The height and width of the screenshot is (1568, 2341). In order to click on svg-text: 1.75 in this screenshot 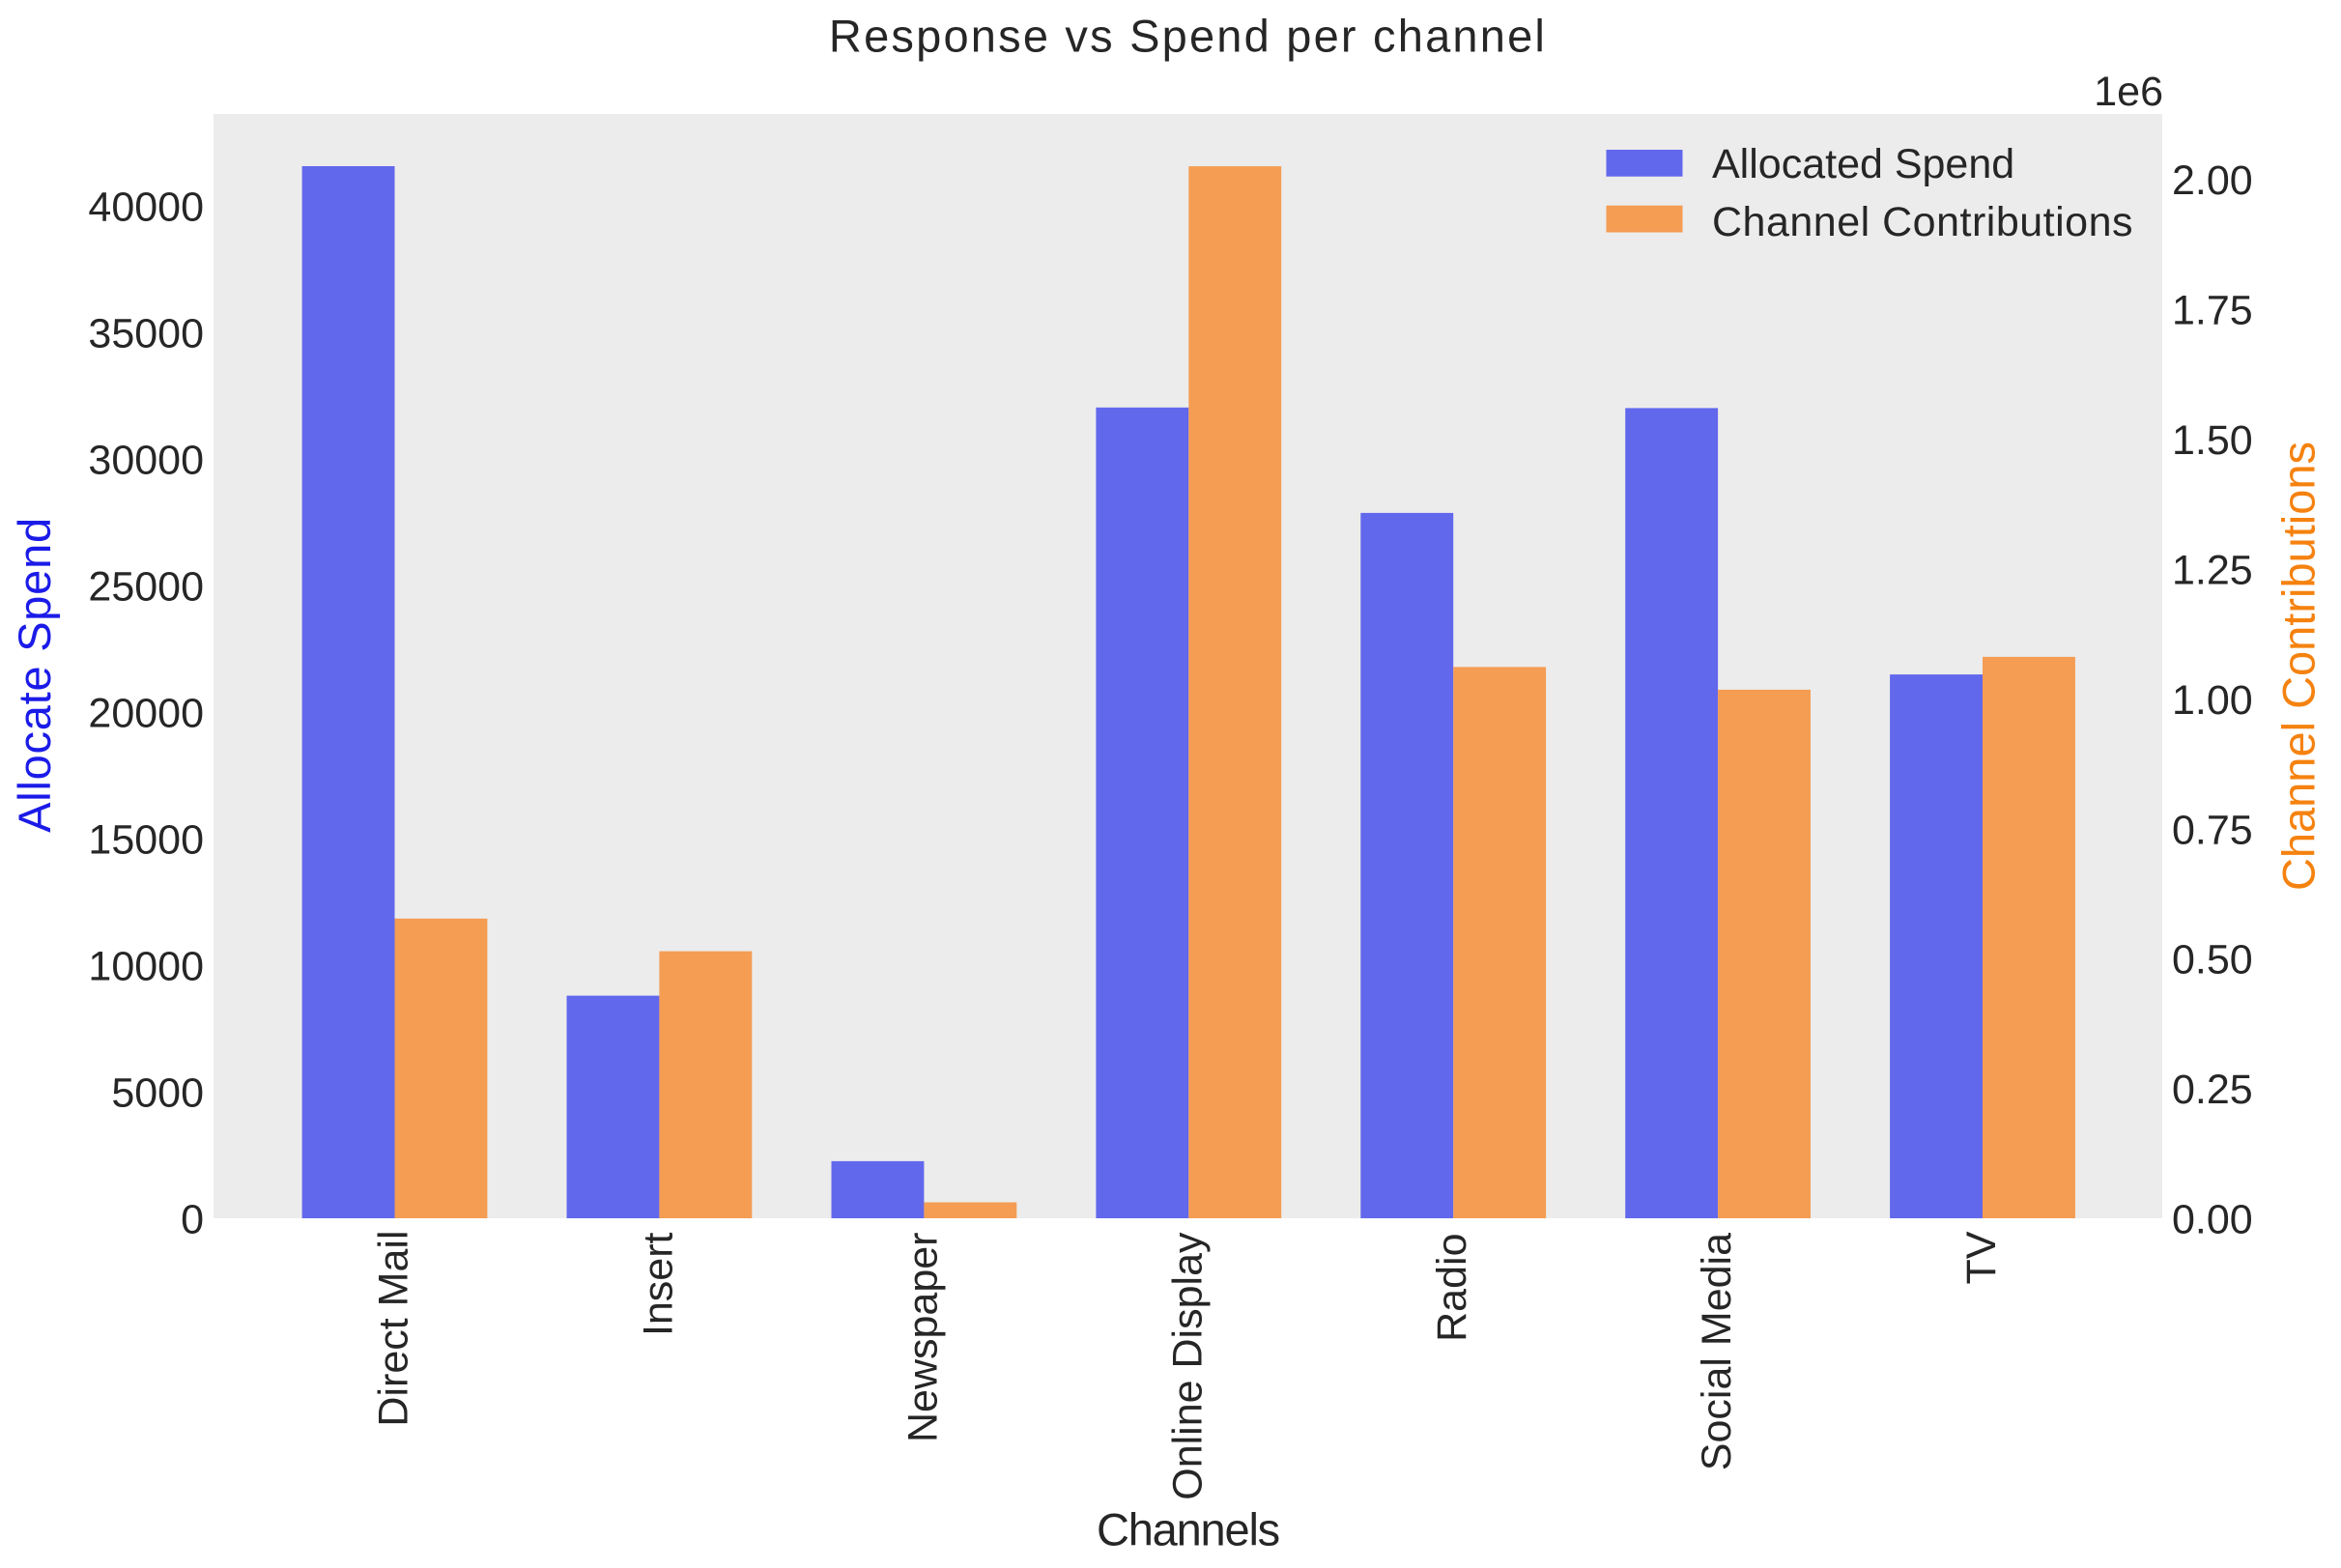, I will do `click(2213, 311)`.